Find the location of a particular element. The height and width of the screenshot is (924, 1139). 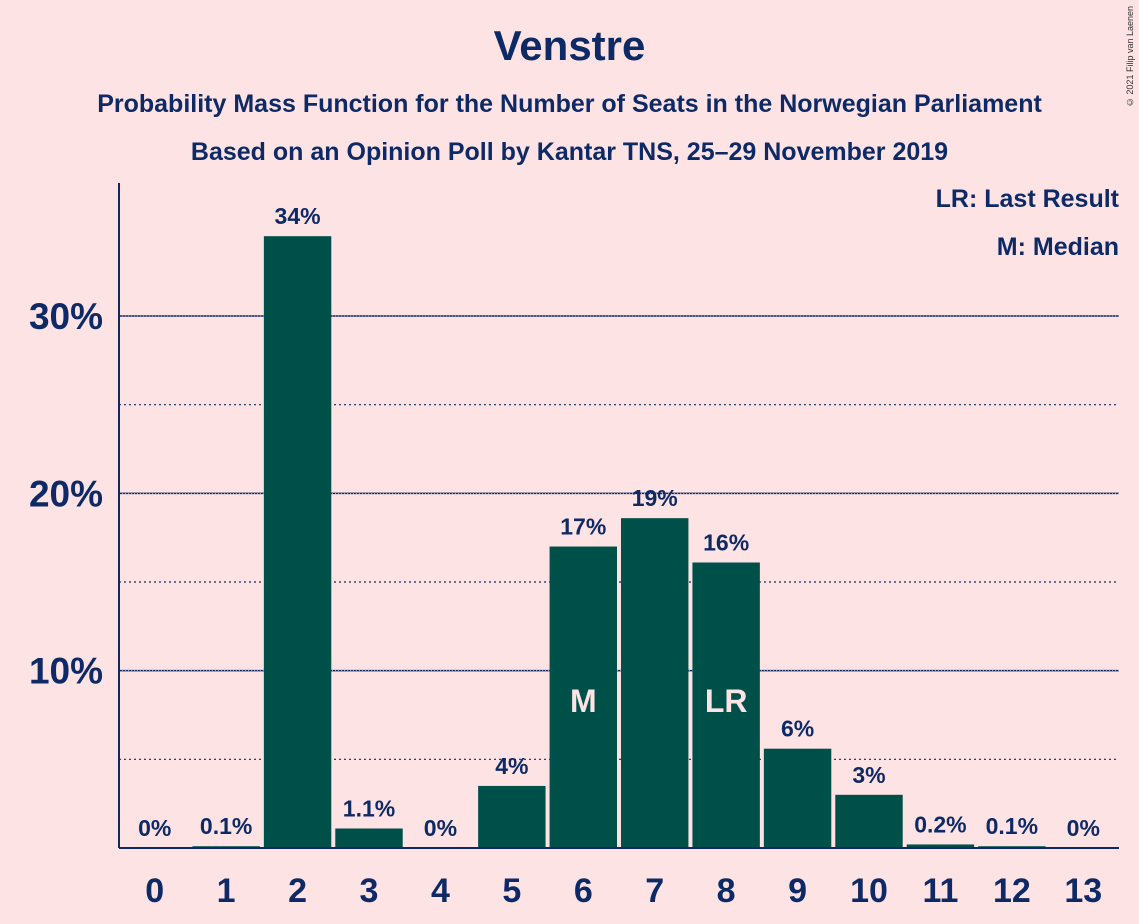

data-label: 34% is located at coordinates (298, 216).